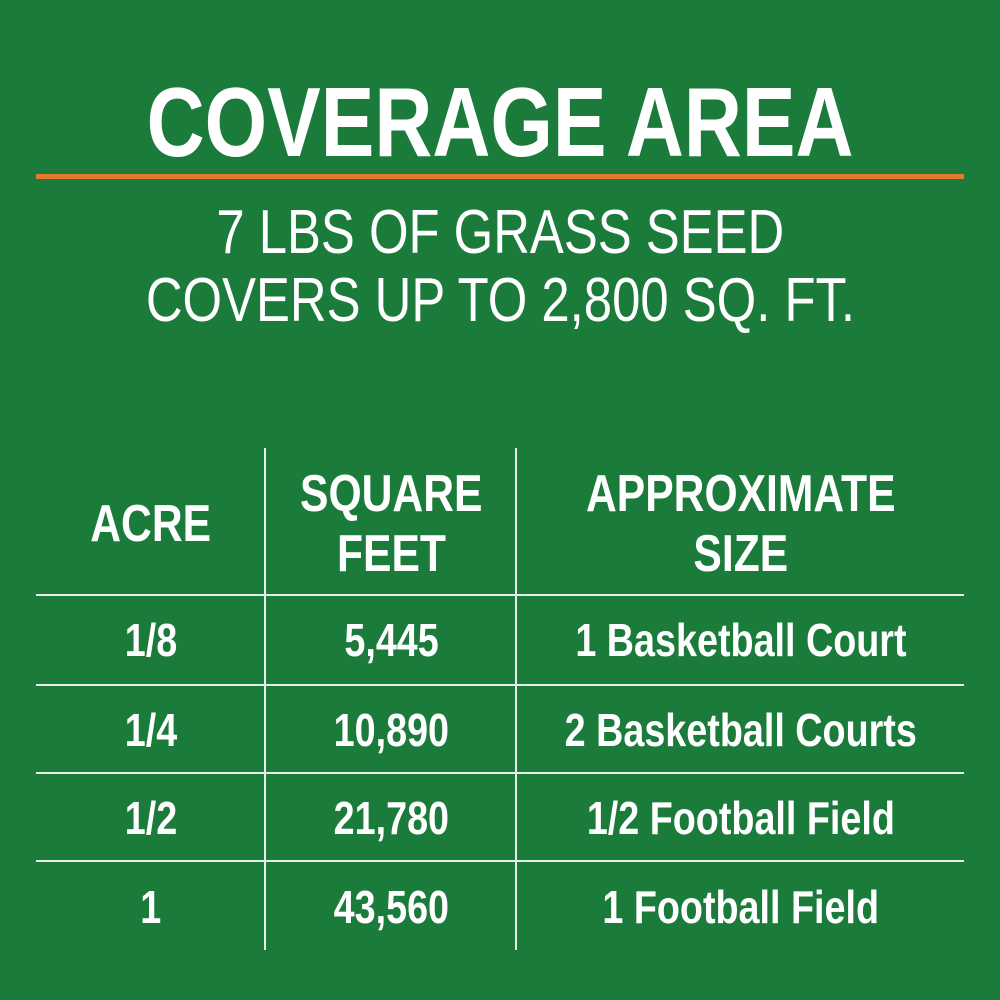 This screenshot has width=1000, height=1000. Describe the element at coordinates (150, 730) in the screenshot. I see `cell-acre: 1/4` at that location.